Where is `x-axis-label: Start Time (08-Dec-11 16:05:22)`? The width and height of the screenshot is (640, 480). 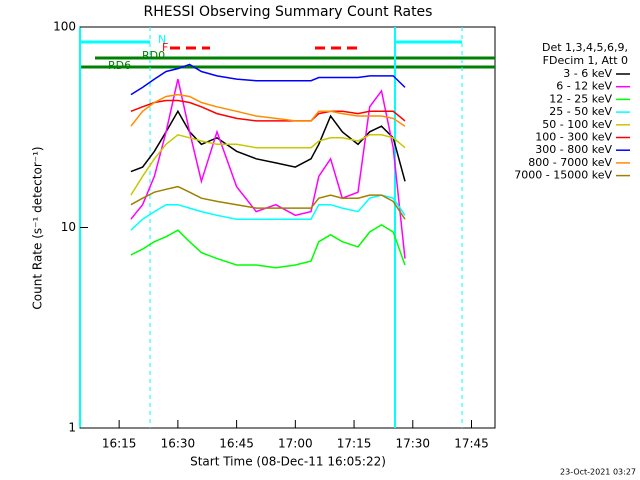 x-axis-label: Start Time (08-Dec-11 16:05:22) is located at coordinates (288, 462).